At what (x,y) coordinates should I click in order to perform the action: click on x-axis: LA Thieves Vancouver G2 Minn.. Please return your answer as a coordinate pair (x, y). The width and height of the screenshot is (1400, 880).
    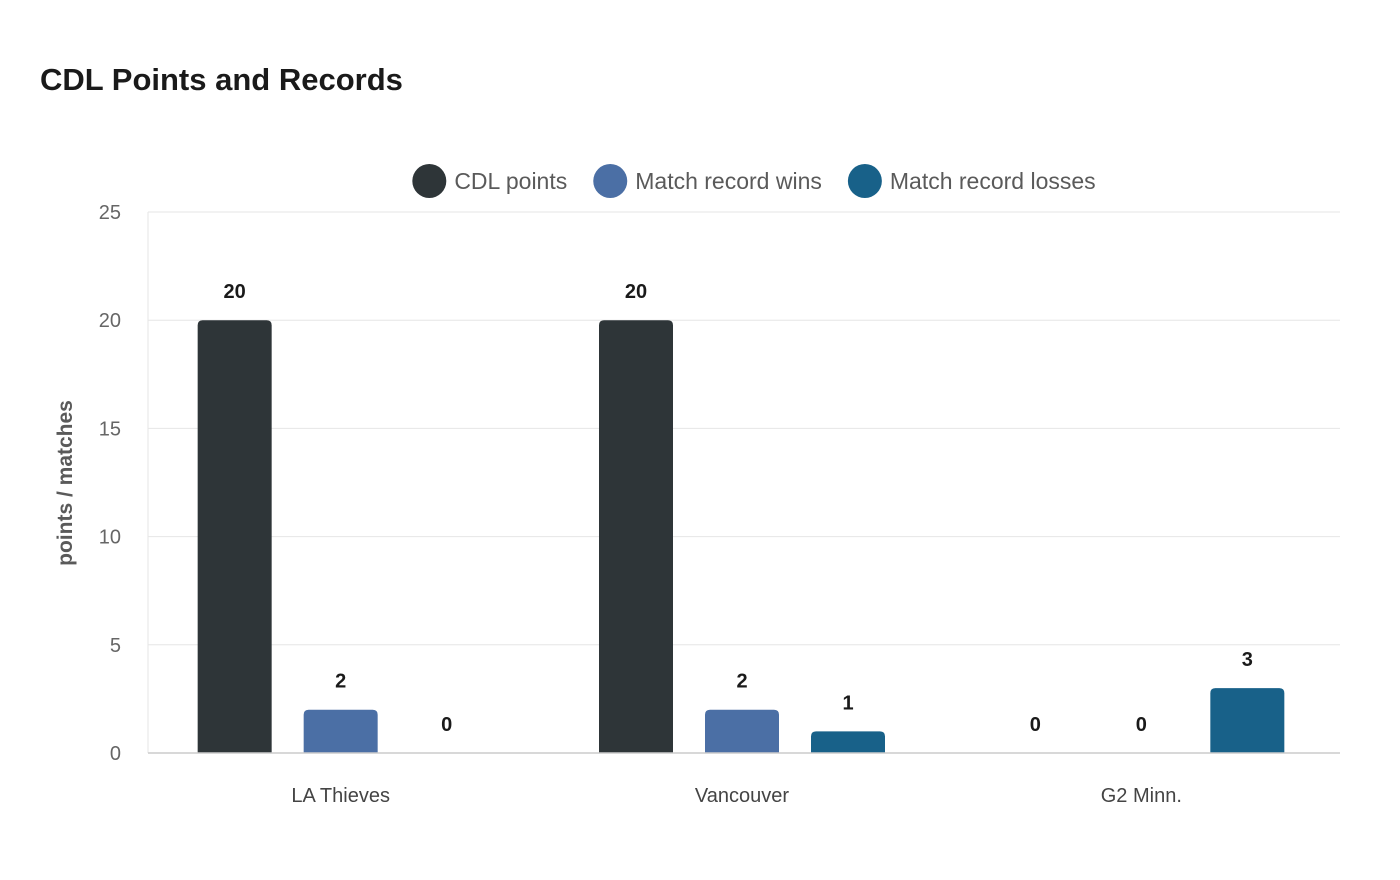
    Looking at the image, I should click on (744, 779).